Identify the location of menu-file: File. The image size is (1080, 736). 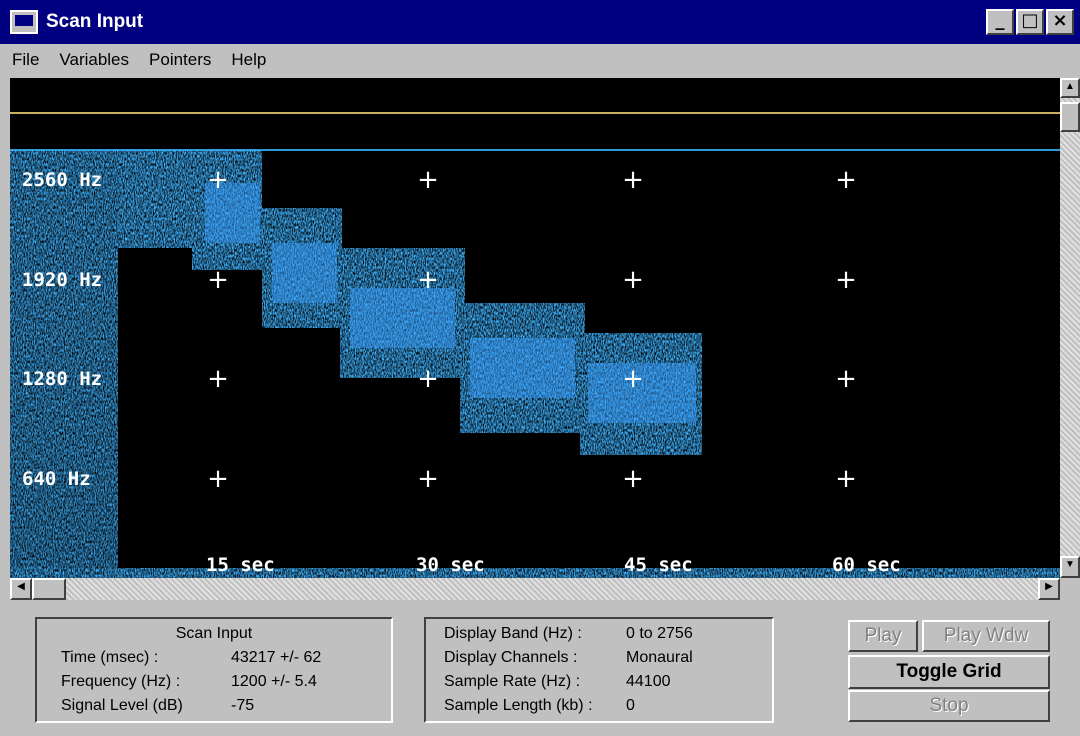
(26, 59).